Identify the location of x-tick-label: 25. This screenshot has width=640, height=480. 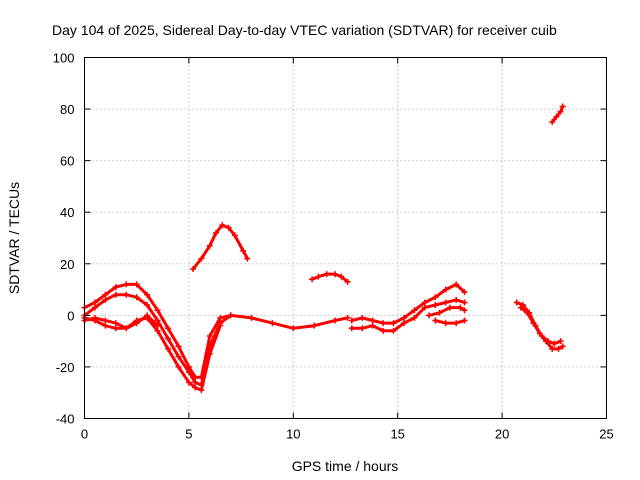
(606, 434).